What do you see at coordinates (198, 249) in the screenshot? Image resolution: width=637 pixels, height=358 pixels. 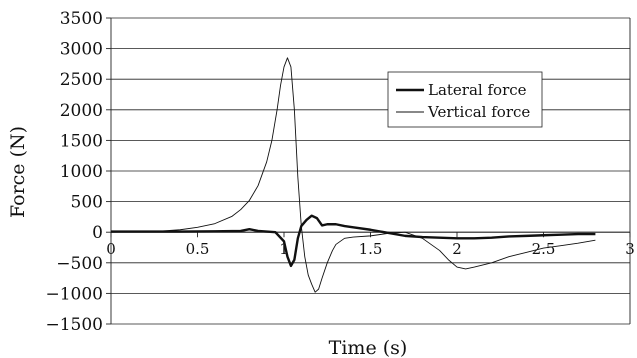 I see `x-tick-label-1: 0.5` at bounding box center [198, 249].